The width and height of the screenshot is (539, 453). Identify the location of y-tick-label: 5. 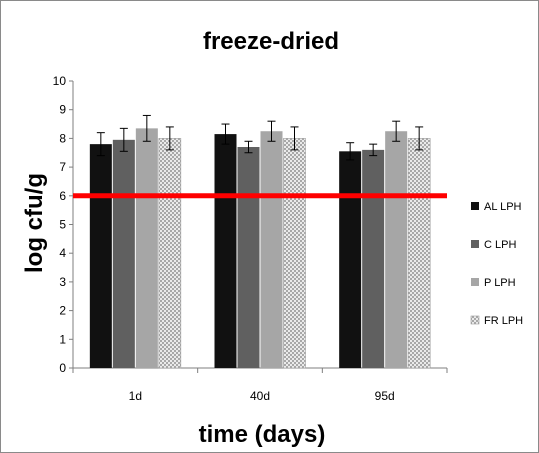
(62, 225).